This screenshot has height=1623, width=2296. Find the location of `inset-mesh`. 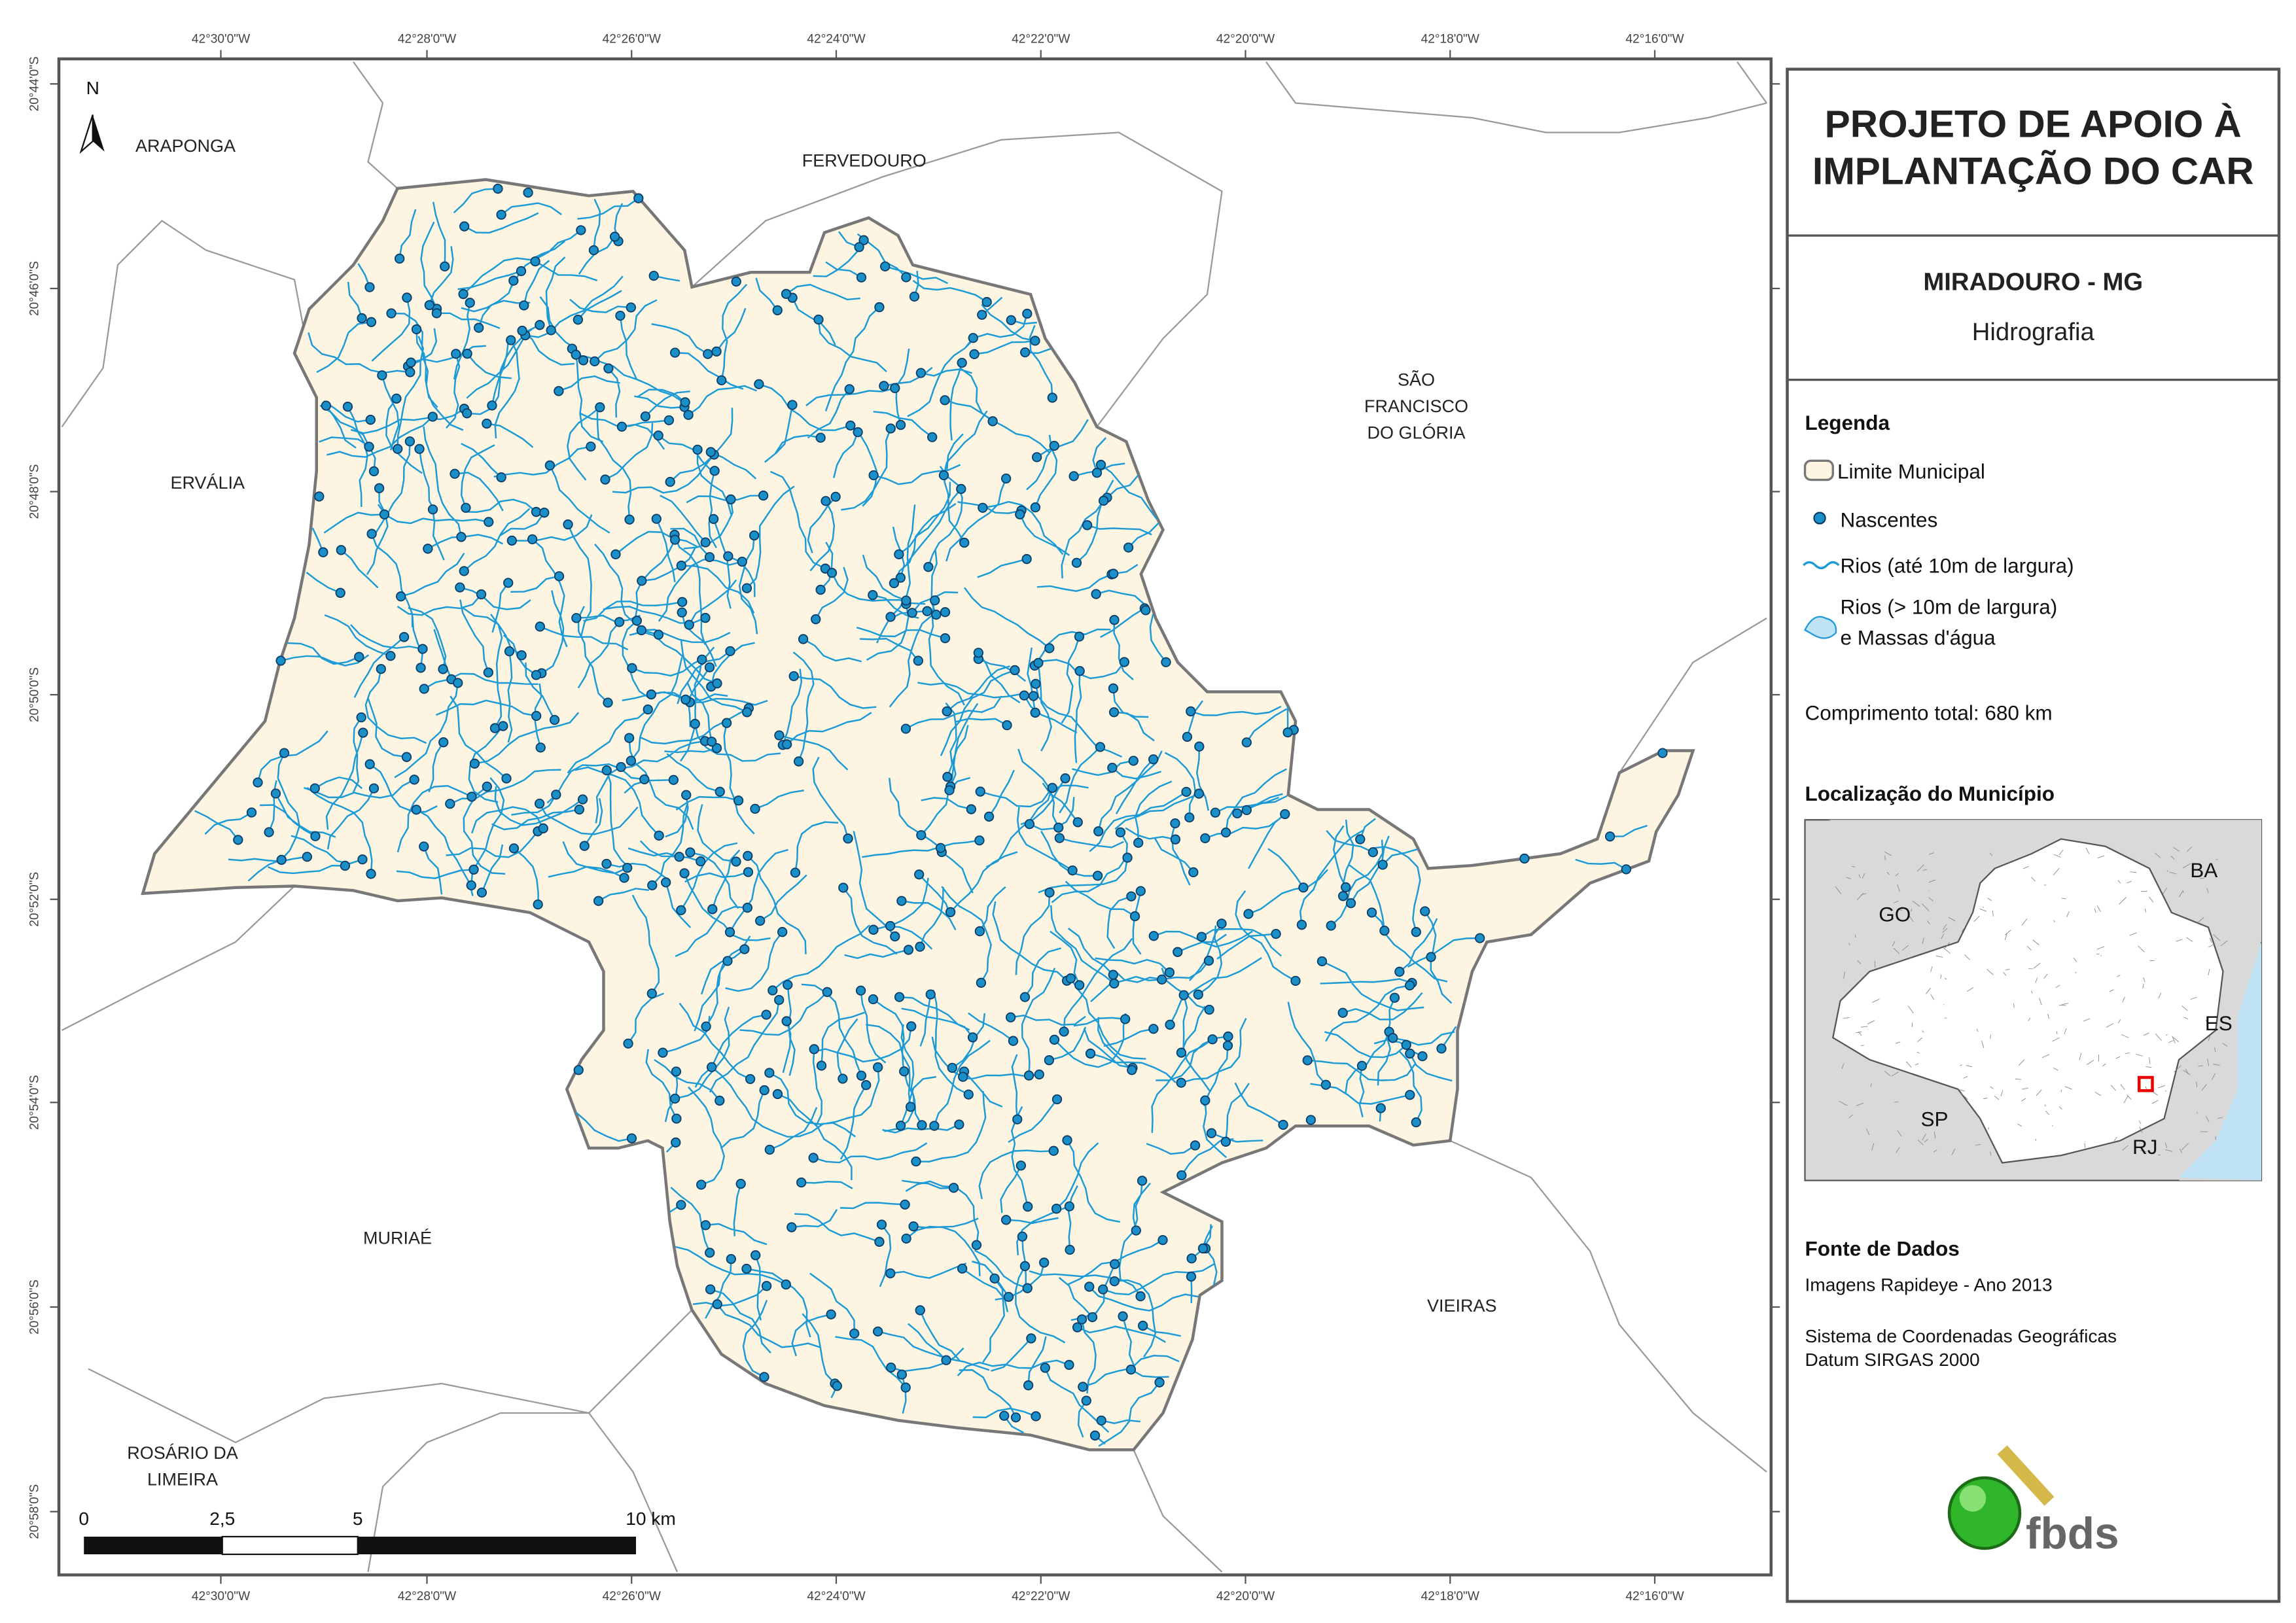

inset-mesh is located at coordinates (2031, 1001).